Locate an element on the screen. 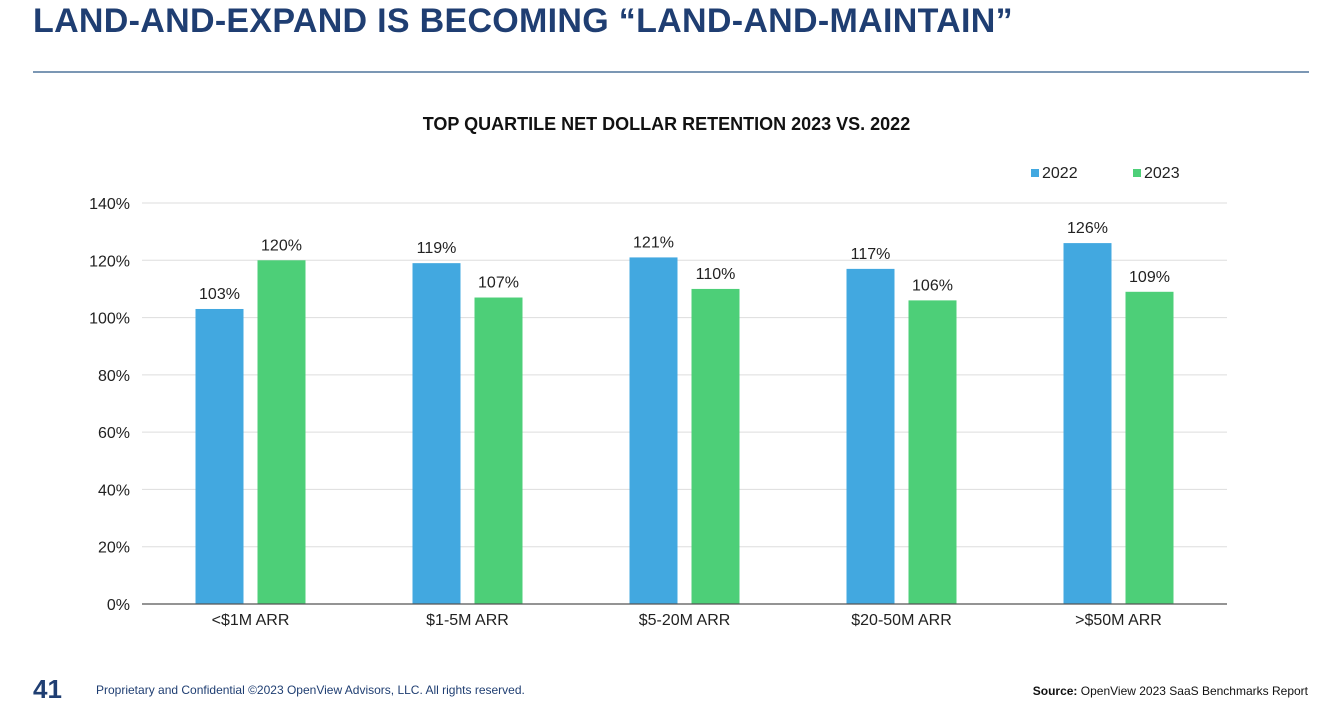 The width and height of the screenshot is (1333, 715). data-label: 120% is located at coordinates (281, 245).